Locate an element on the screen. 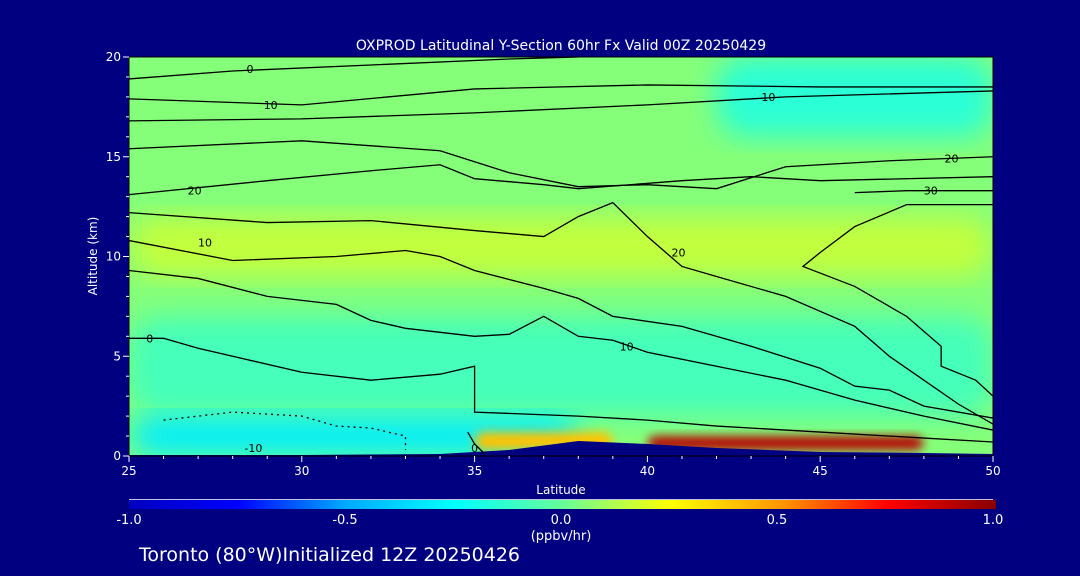 This screenshot has width=1080, height=576. colorbar is located at coordinates (562, 504).